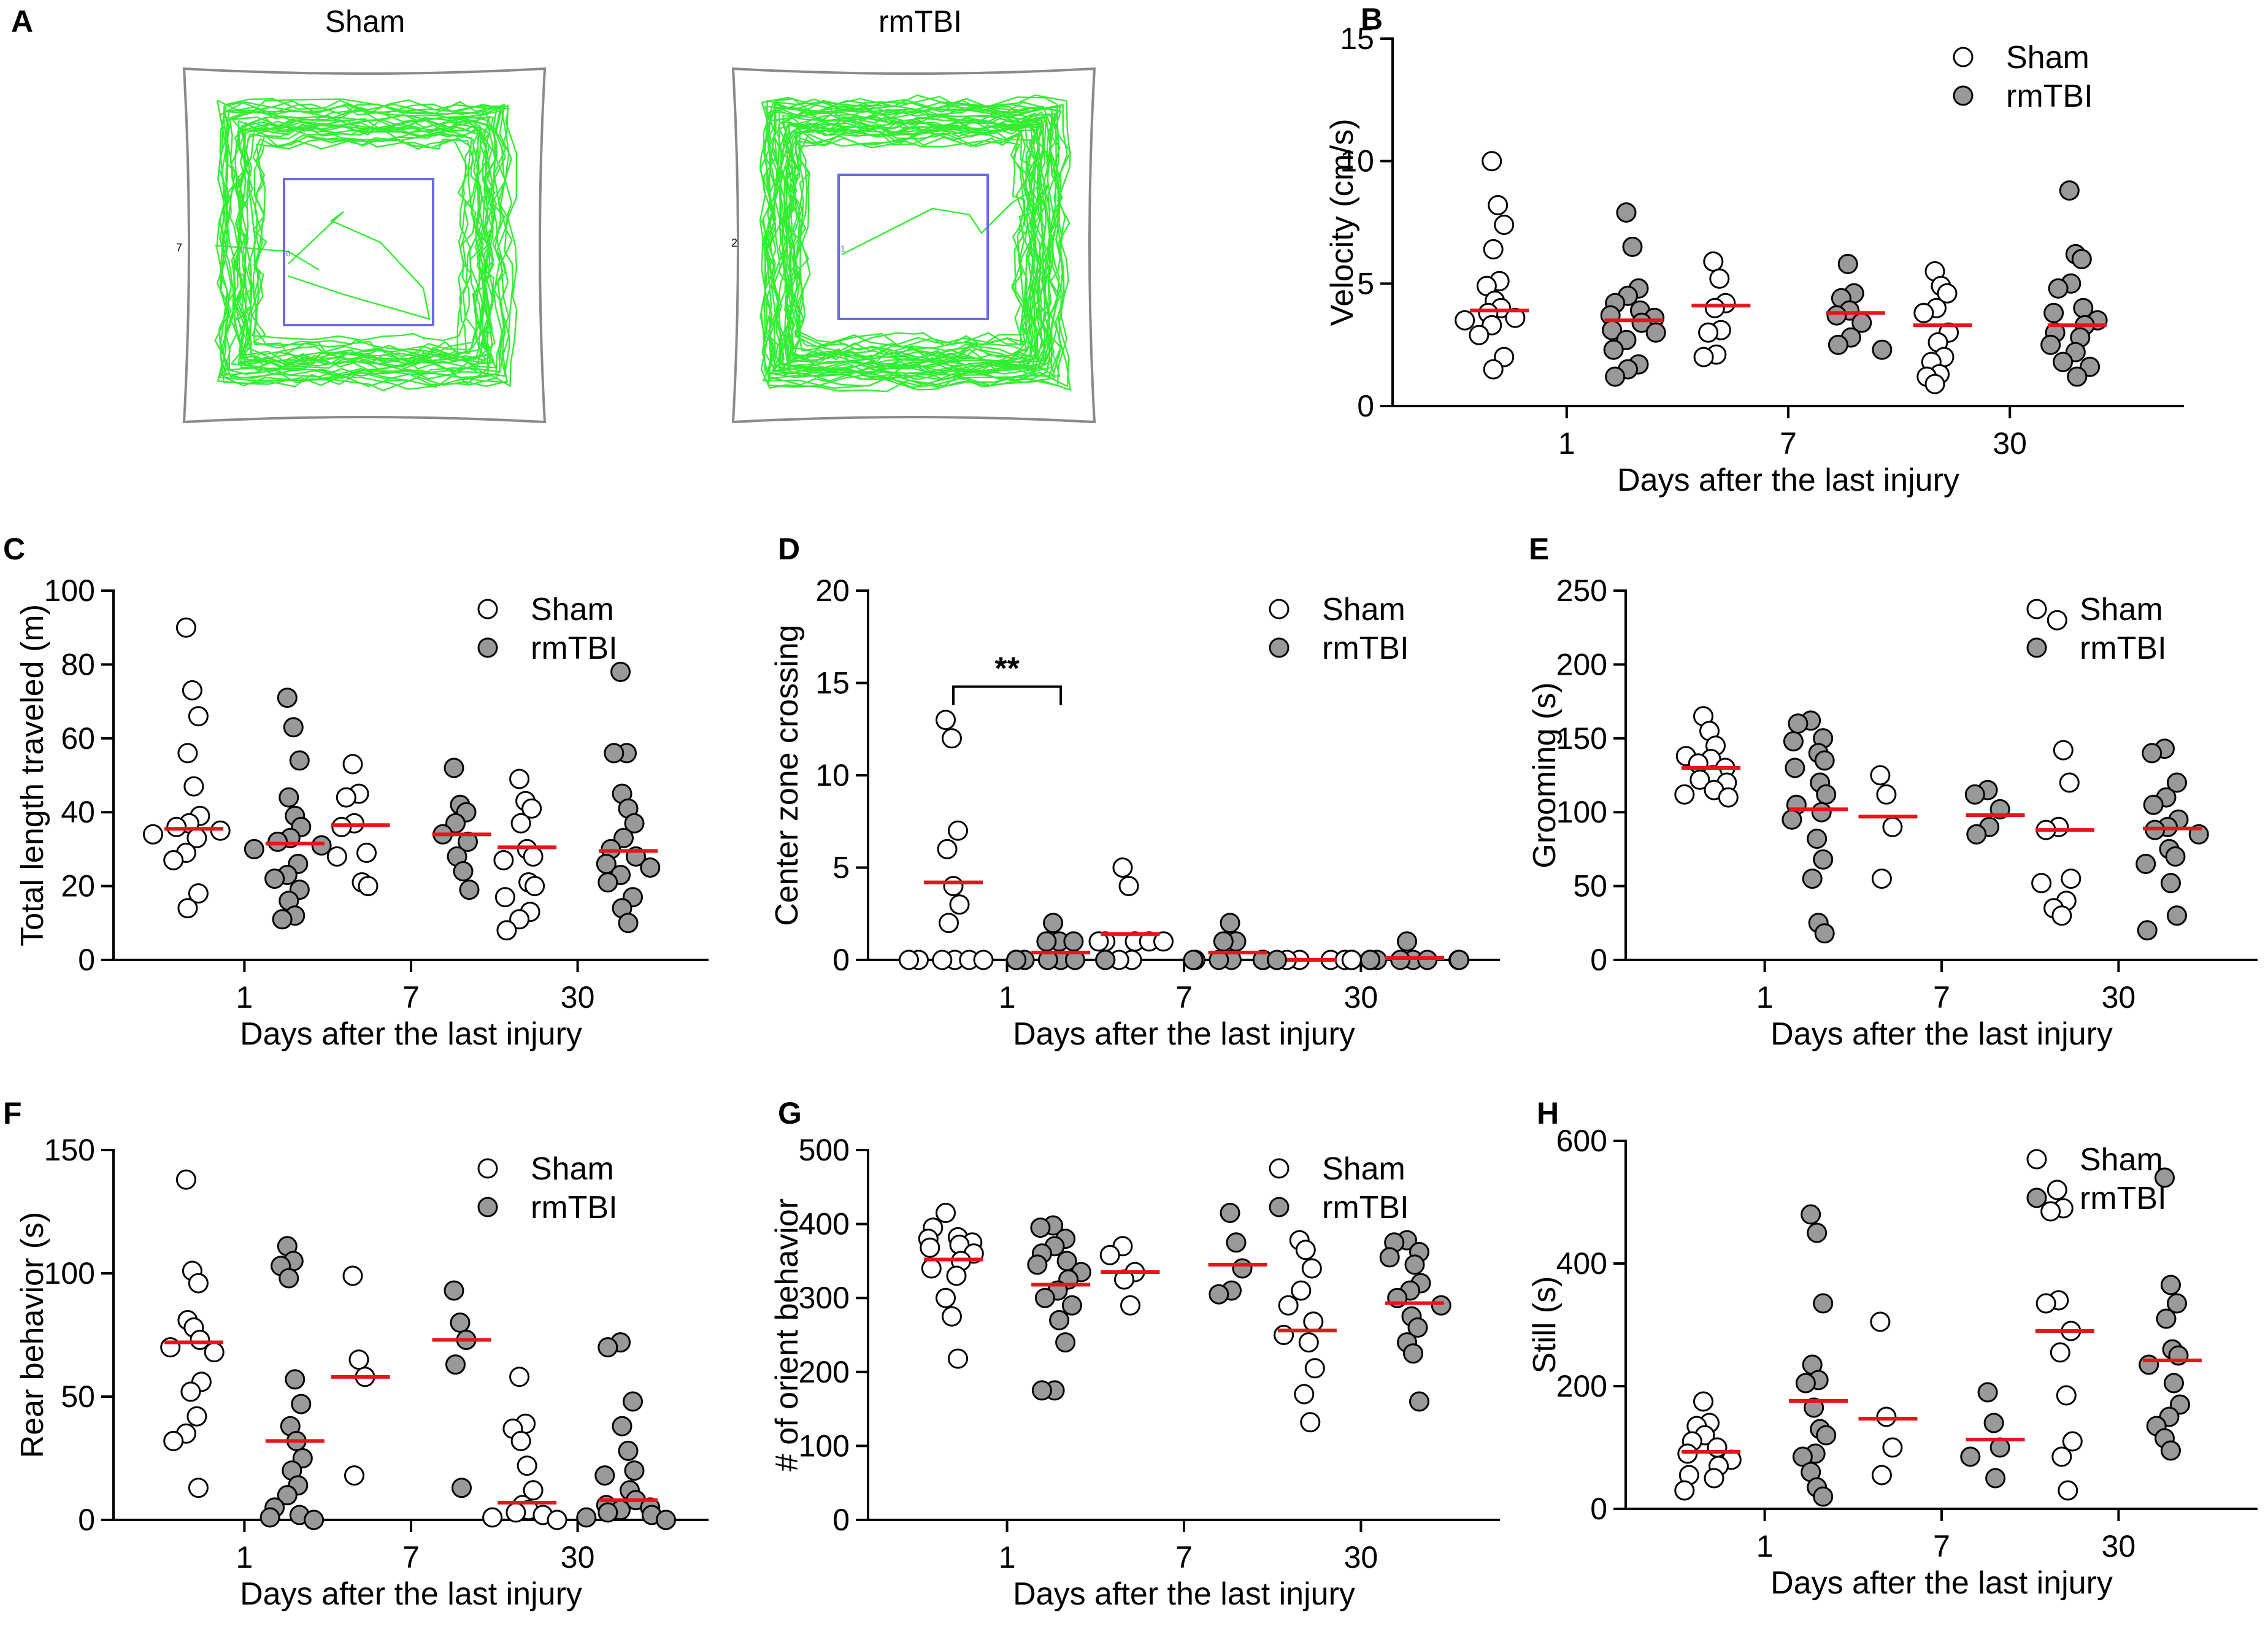 The width and height of the screenshot is (2268, 1626). What do you see at coordinates (359, 252) in the screenshot?
I see `sham-center-zone` at bounding box center [359, 252].